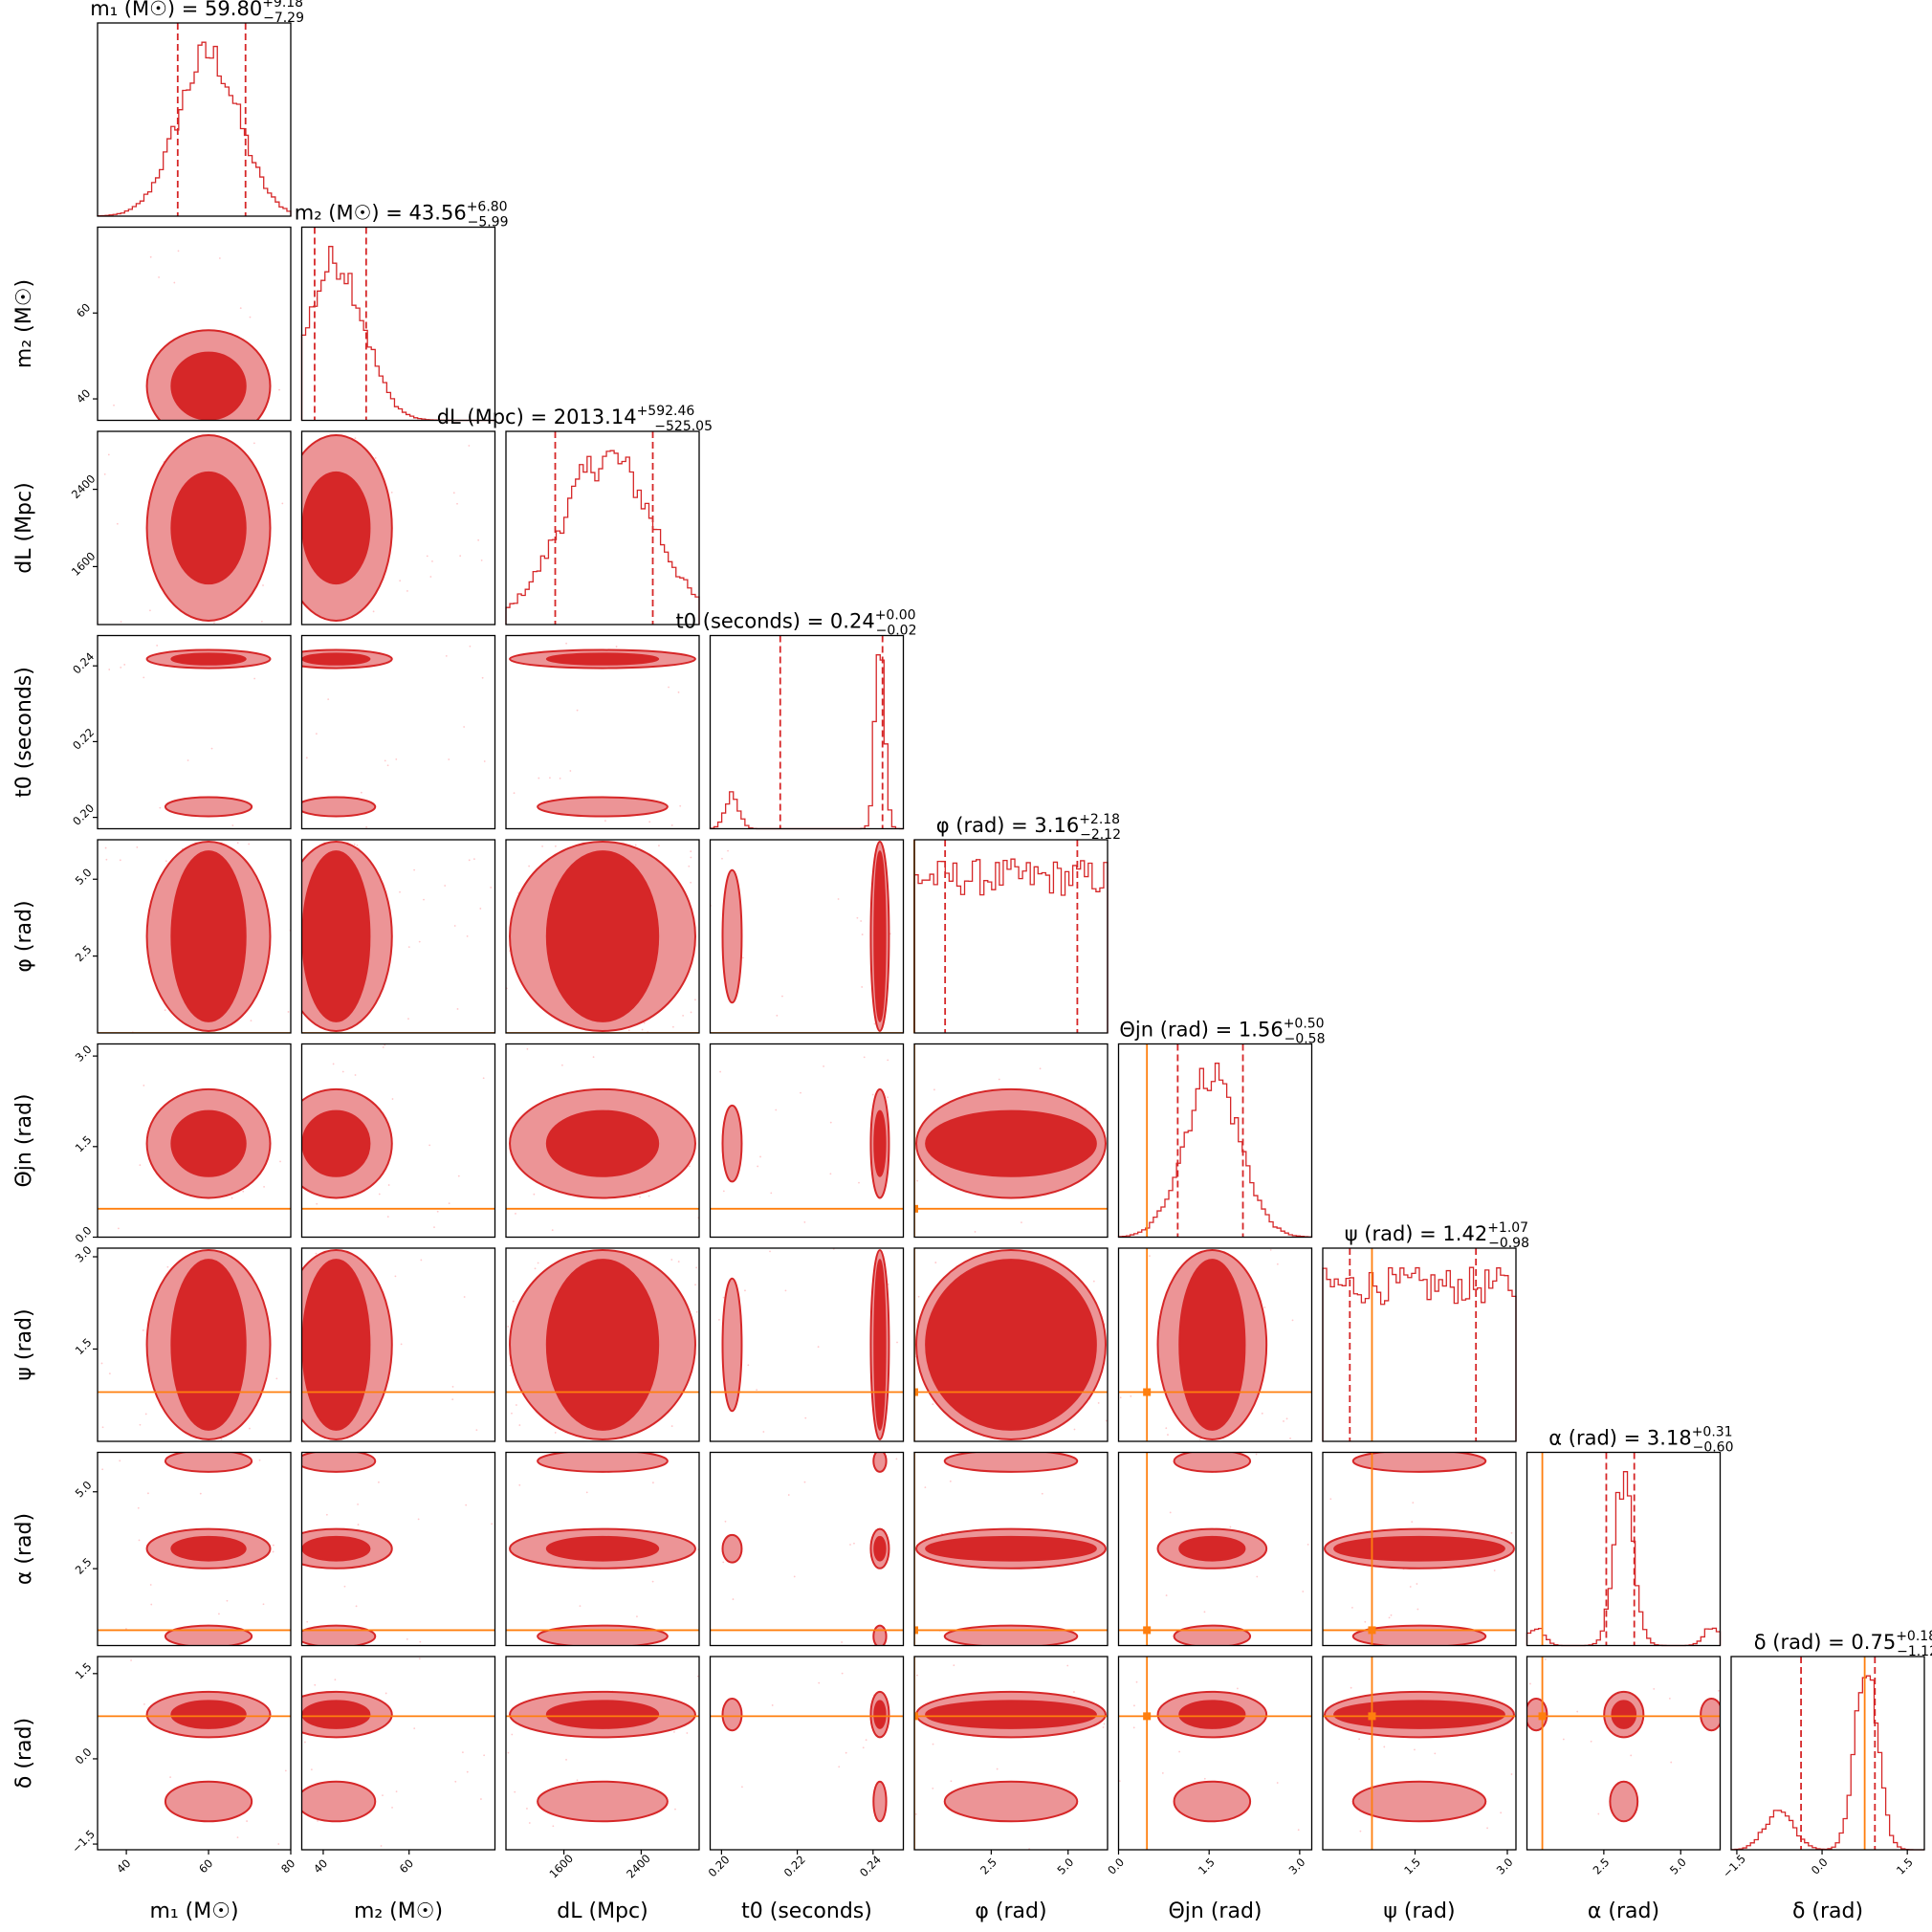 The width and height of the screenshot is (1932, 1932). I want to click on scatter-panel-m2-dL, so click(398, 528).